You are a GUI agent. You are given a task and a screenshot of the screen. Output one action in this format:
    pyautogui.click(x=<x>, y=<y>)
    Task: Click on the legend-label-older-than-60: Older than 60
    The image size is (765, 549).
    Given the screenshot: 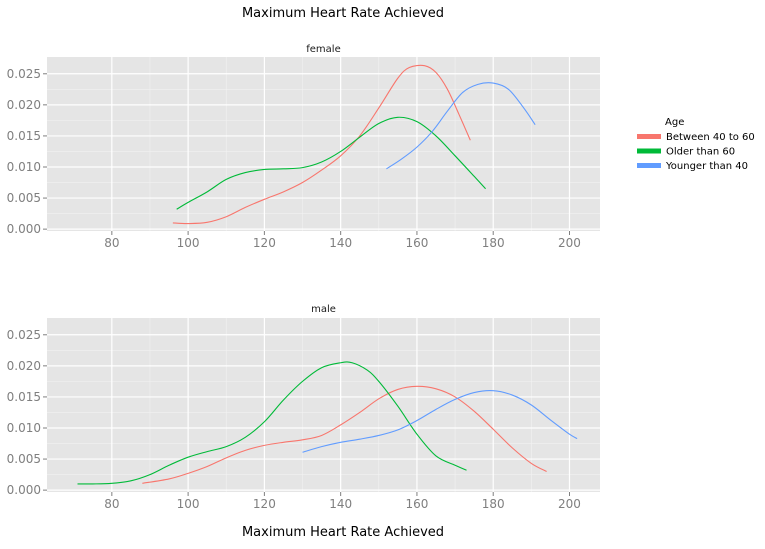 What is the action you would take?
    pyautogui.click(x=700, y=152)
    